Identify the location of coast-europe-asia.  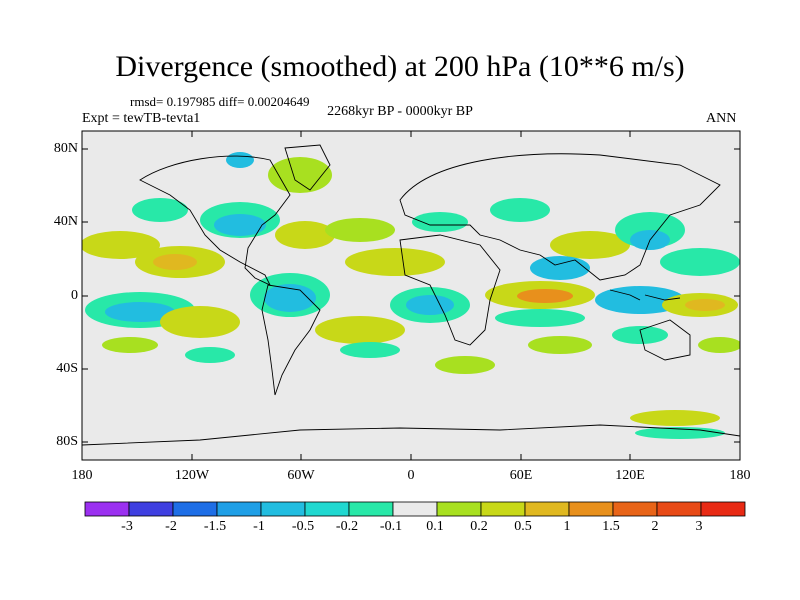
(560, 217).